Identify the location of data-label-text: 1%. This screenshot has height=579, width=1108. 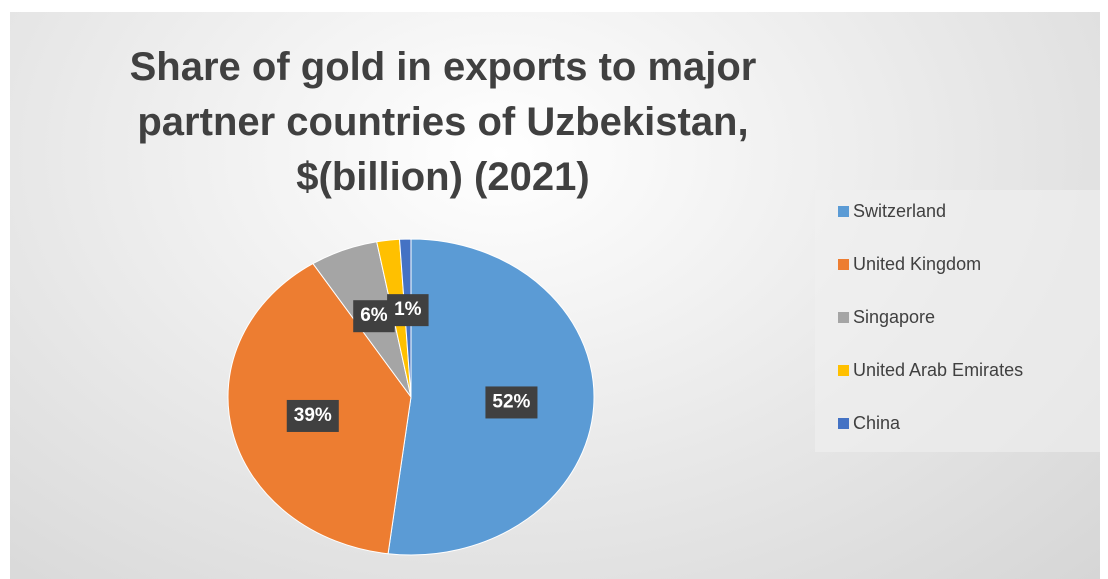
(408, 309).